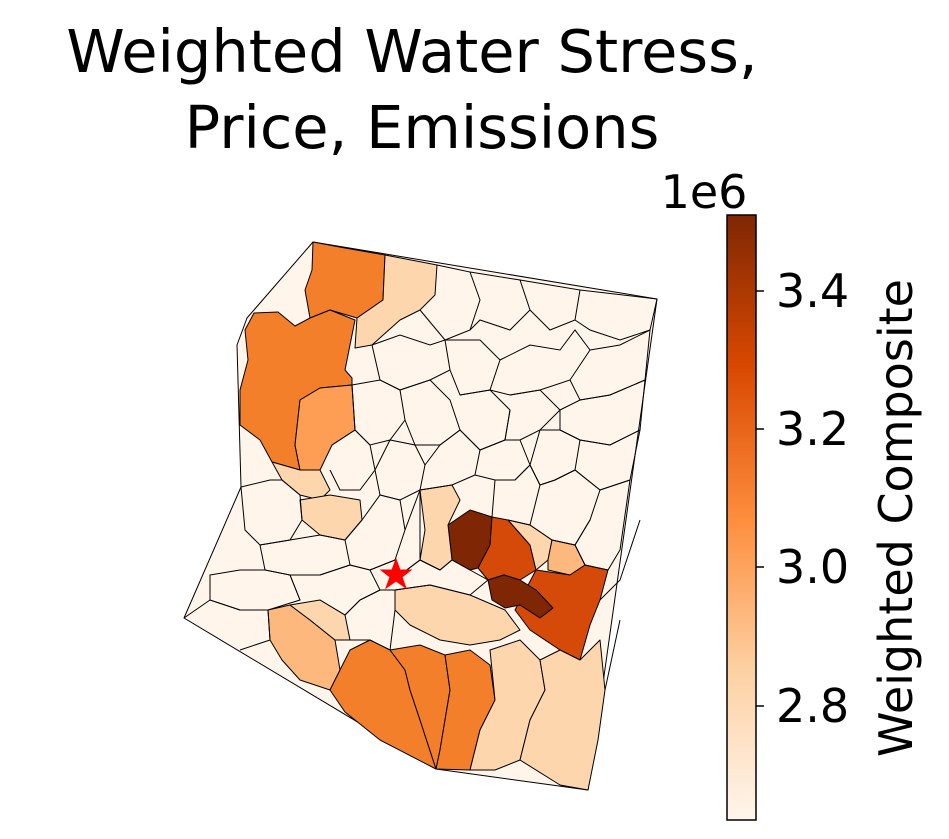 This screenshot has height=839, width=949. What do you see at coordinates (411, 51) in the screenshot?
I see `map-title-line-1: Weighted Water Stress,` at bounding box center [411, 51].